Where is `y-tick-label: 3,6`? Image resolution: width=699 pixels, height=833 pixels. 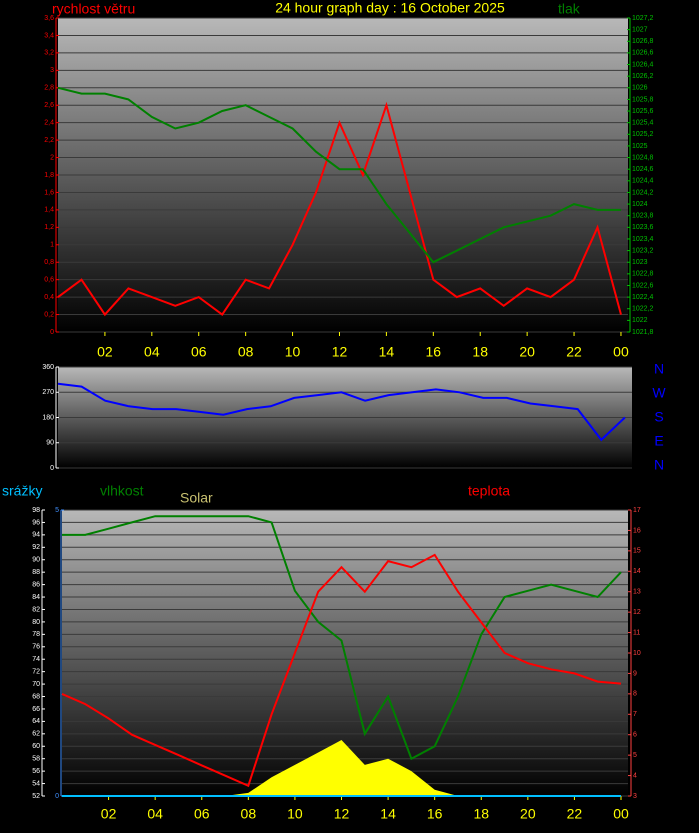
y-tick-label: 3,6 is located at coordinates (49, 18).